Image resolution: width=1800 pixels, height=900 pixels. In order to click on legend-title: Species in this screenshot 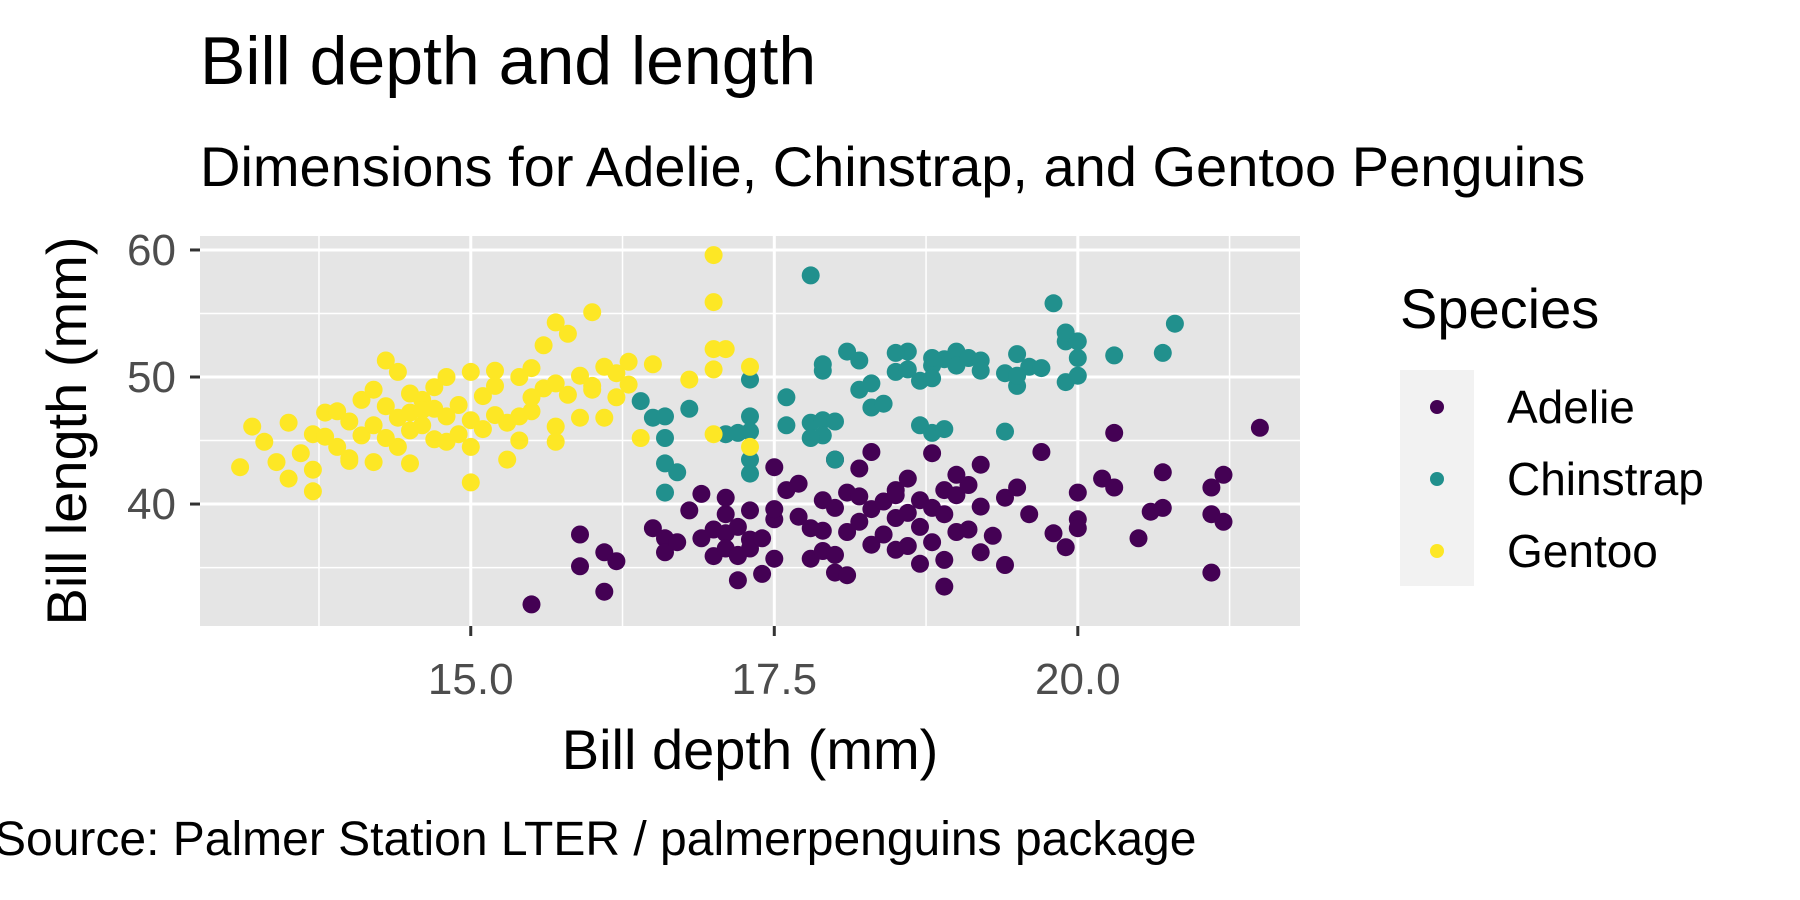, I will do `click(1500, 308)`.